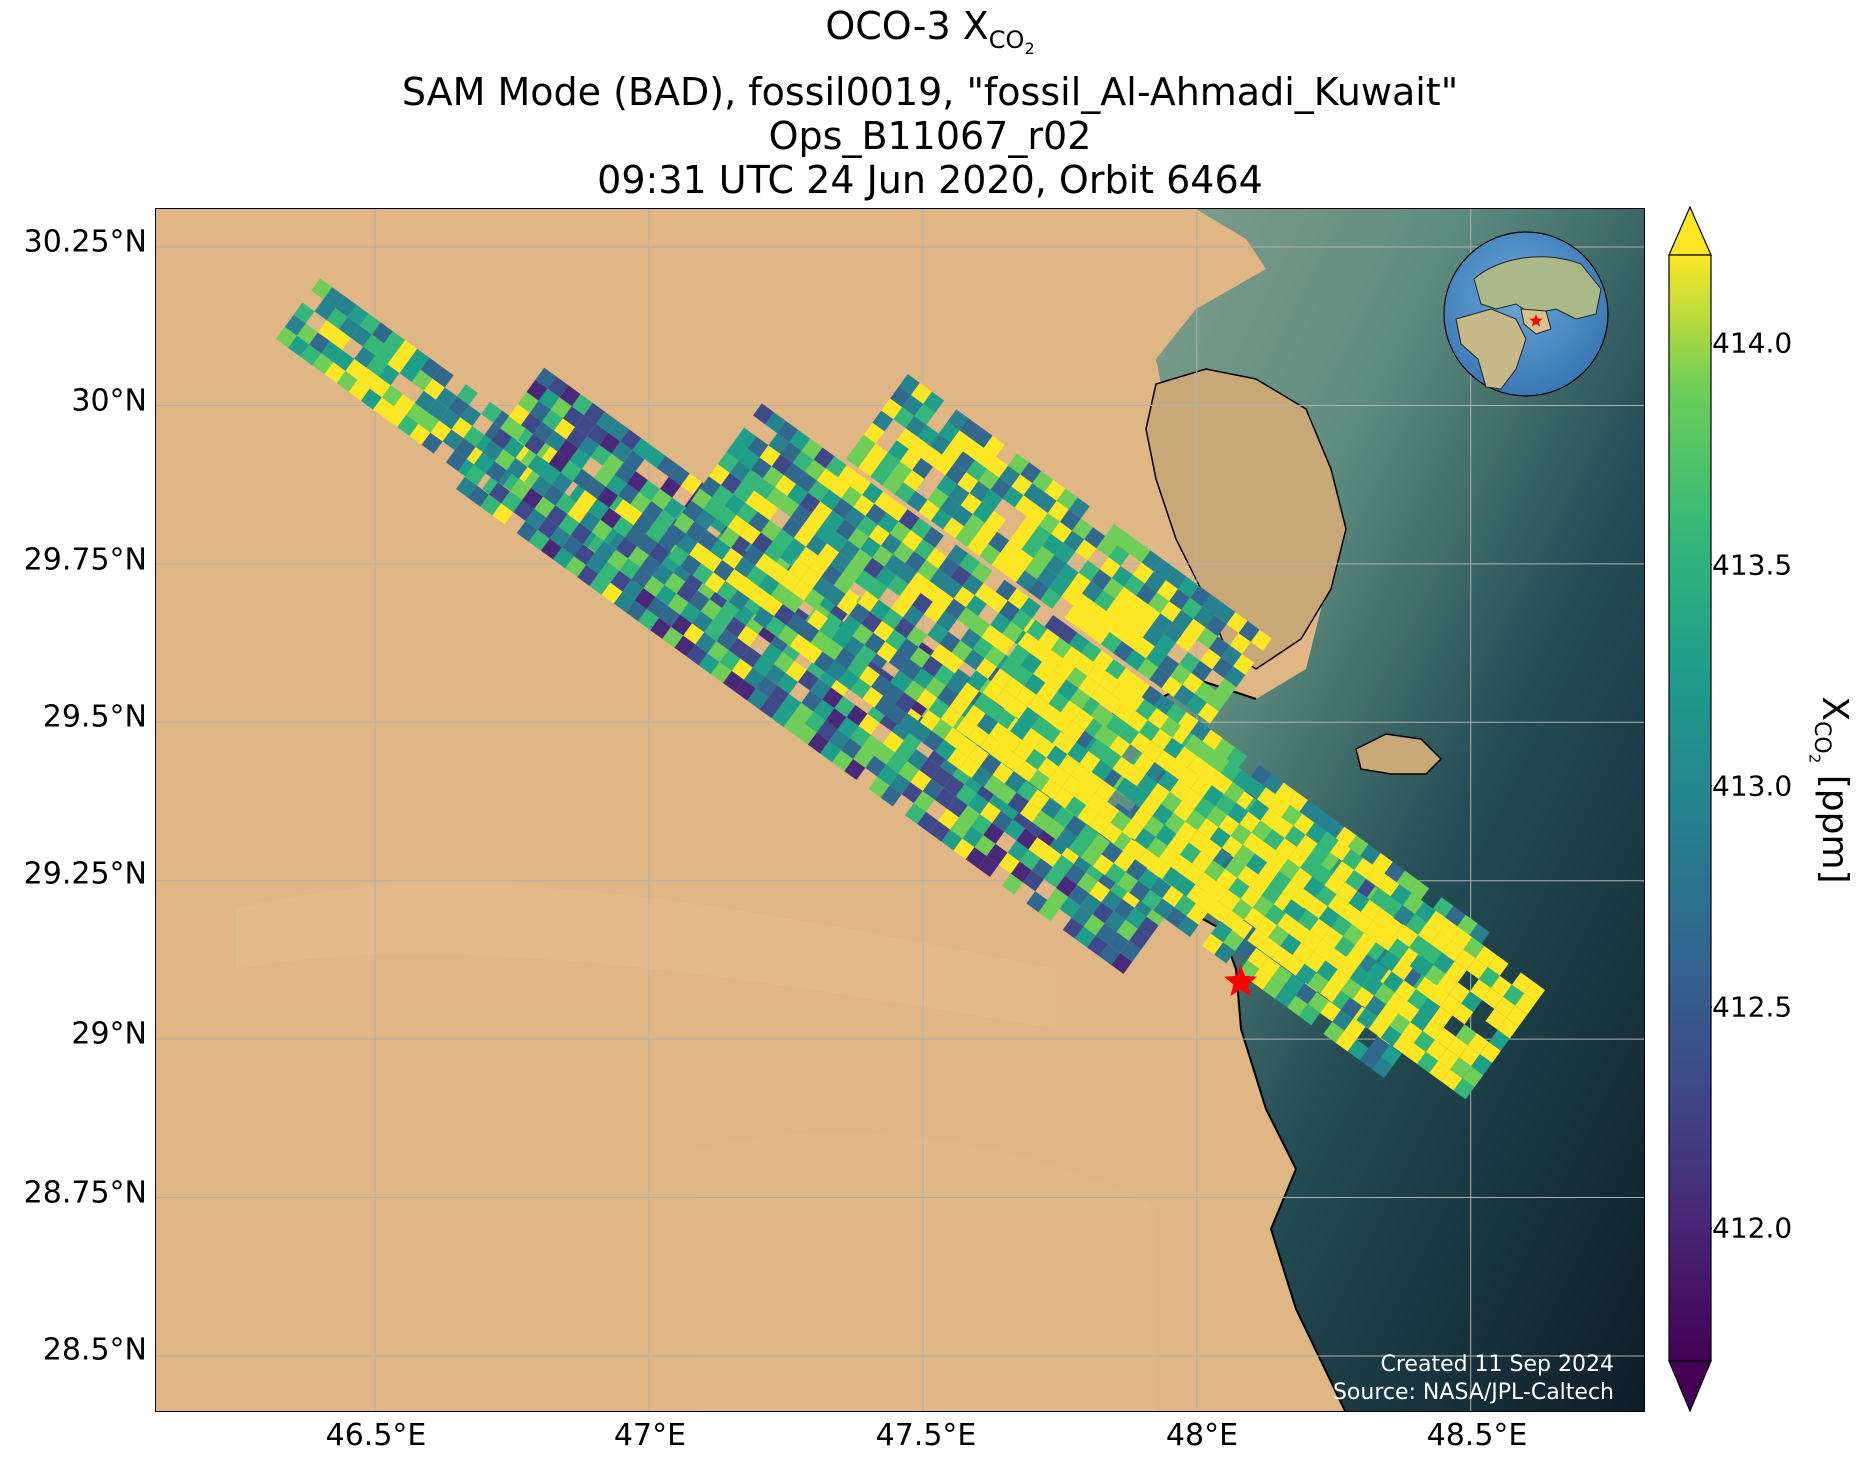  Describe the element at coordinates (1711, 786) in the screenshot. I see `colorbar-tick-marks` at that location.